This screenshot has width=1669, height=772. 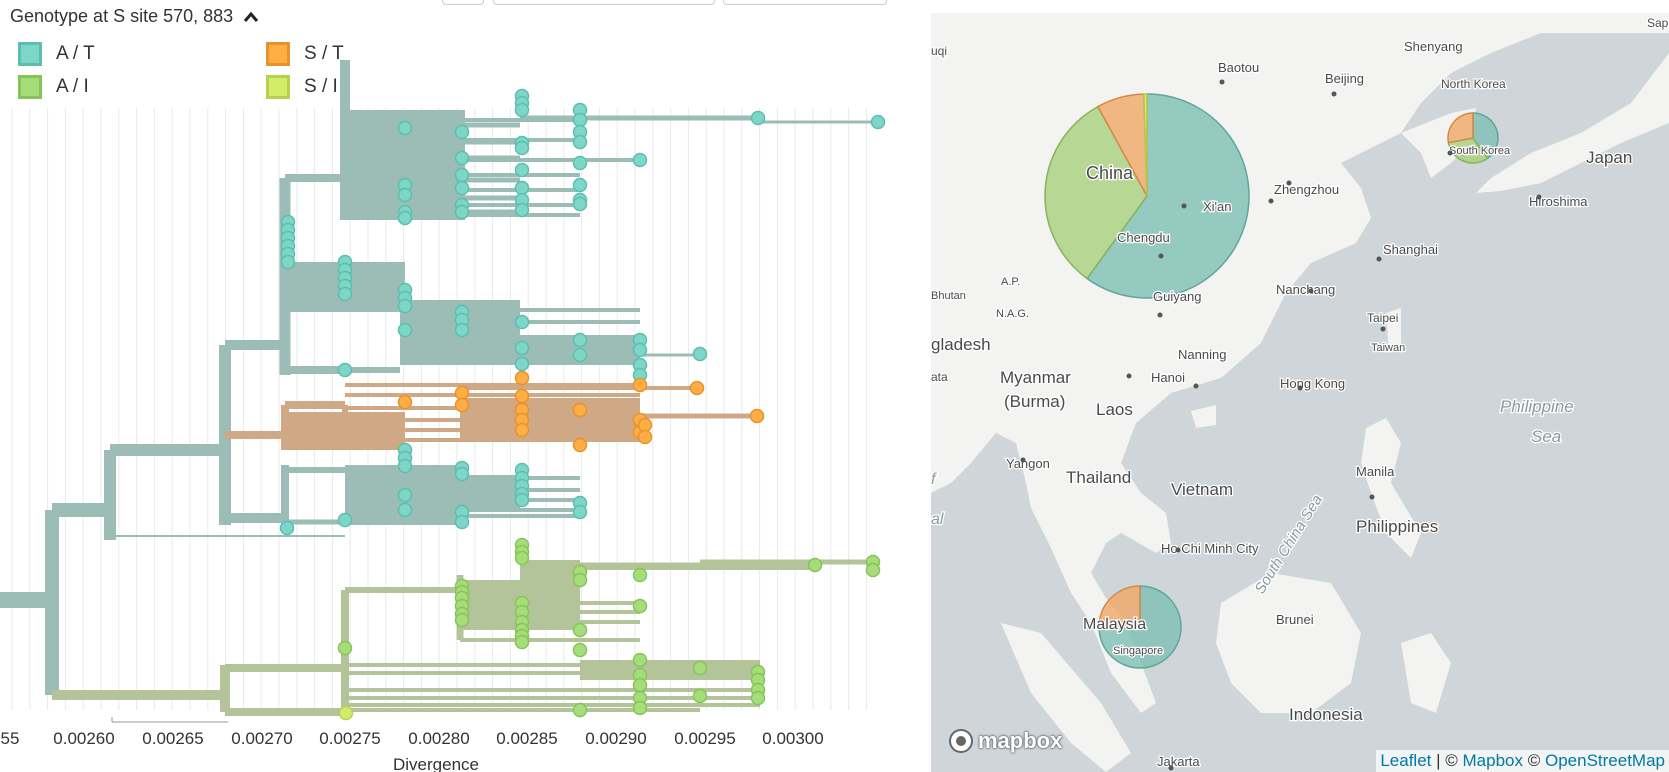 I want to click on legend-item-st: S / T, so click(x=305, y=54).